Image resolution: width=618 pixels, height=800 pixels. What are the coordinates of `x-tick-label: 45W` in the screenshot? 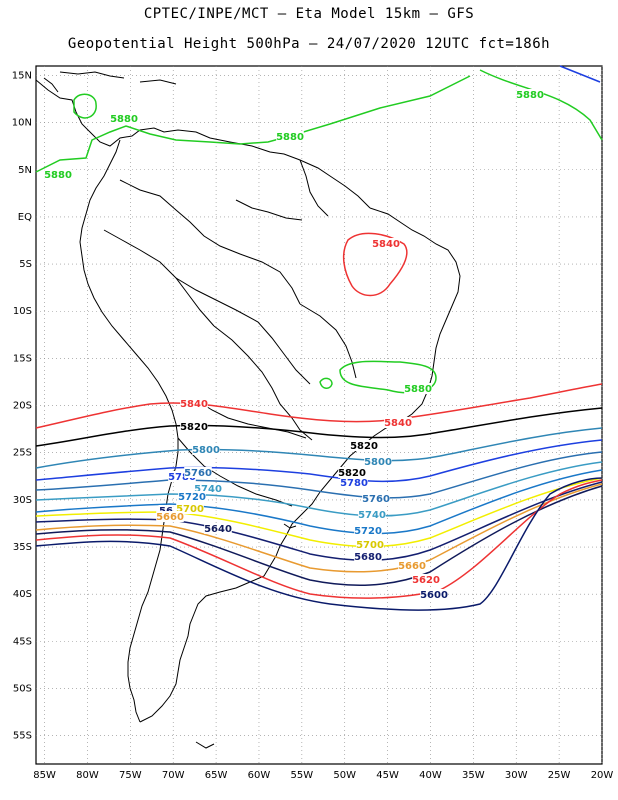 It's located at (387, 775).